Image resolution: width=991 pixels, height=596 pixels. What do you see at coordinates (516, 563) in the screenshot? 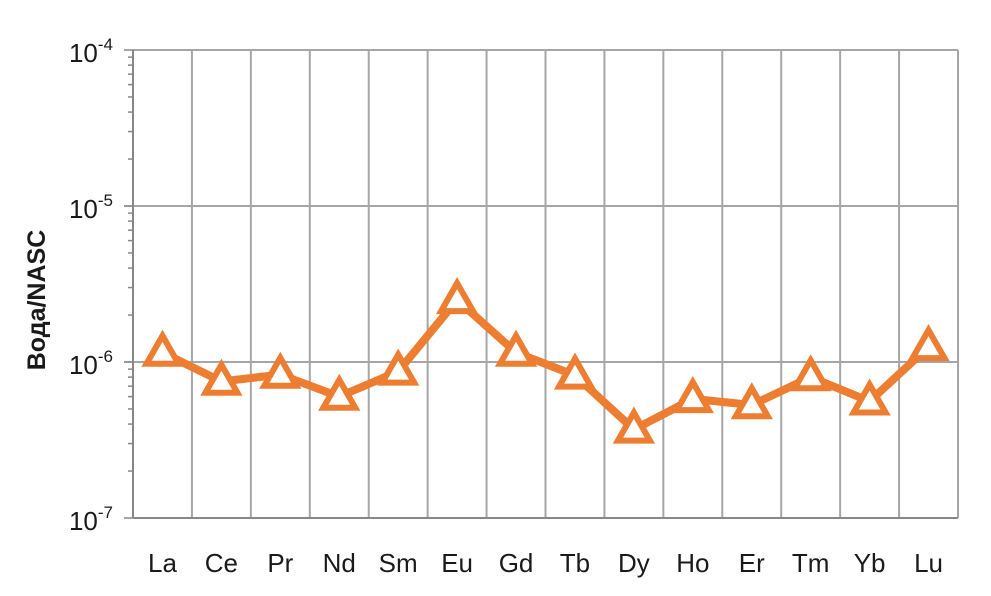
I see `x-tick-label: Gd` at bounding box center [516, 563].